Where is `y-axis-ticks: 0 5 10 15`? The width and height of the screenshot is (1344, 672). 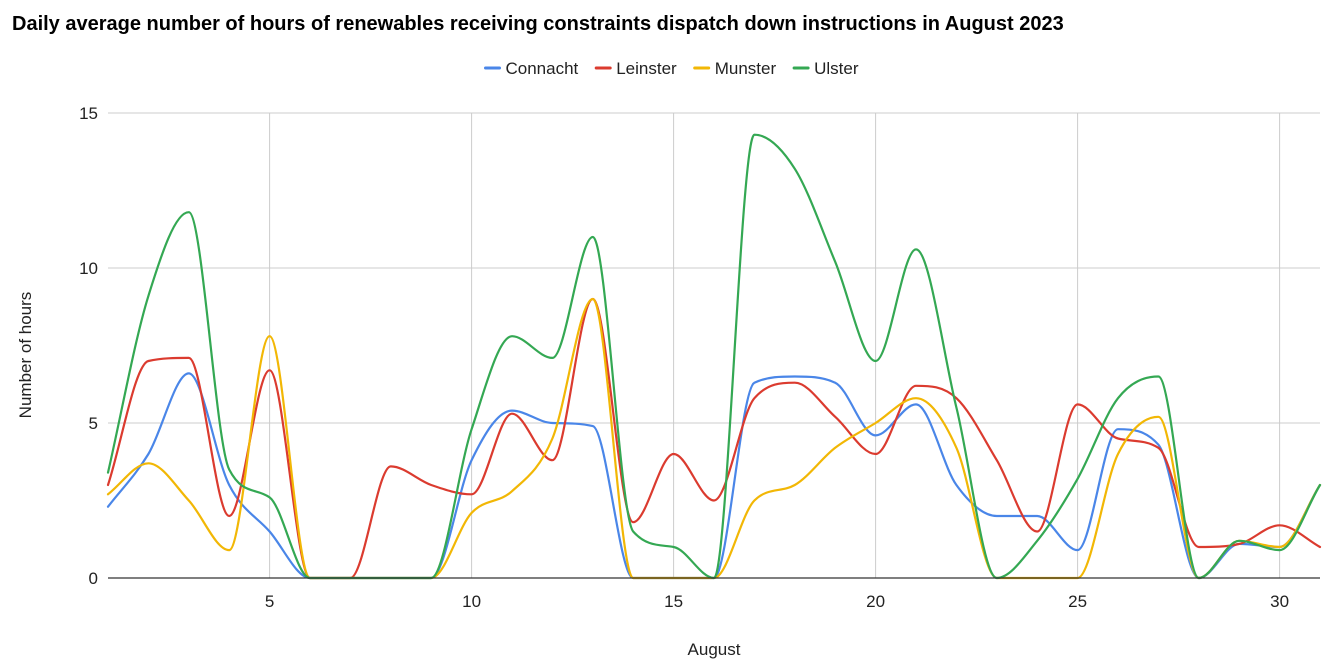
y-axis-ticks: 0 5 10 15 is located at coordinates (88, 346).